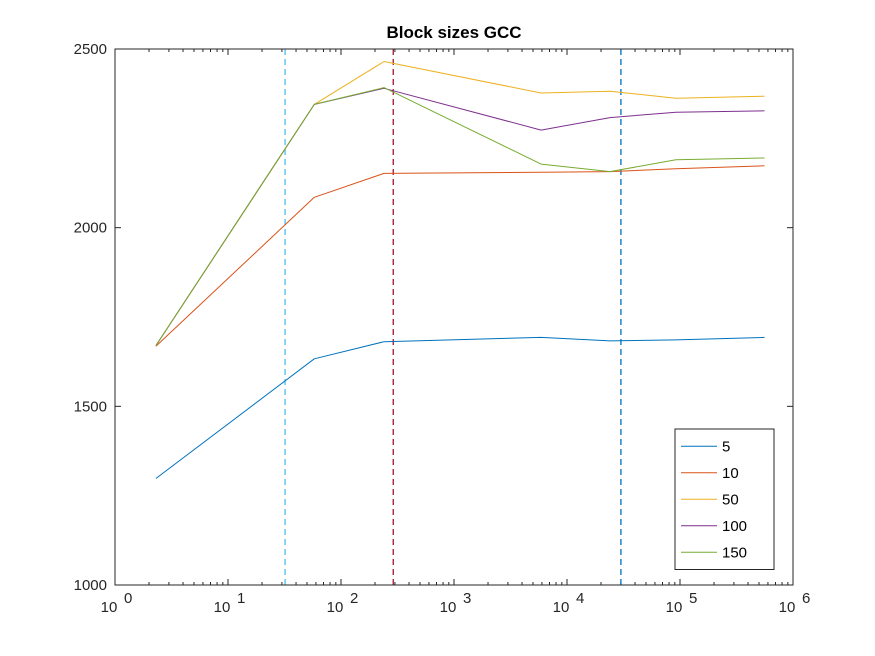 The image size is (875, 656). Describe the element at coordinates (354, 598) in the screenshot. I see `x-tick-exponent: 2` at that location.